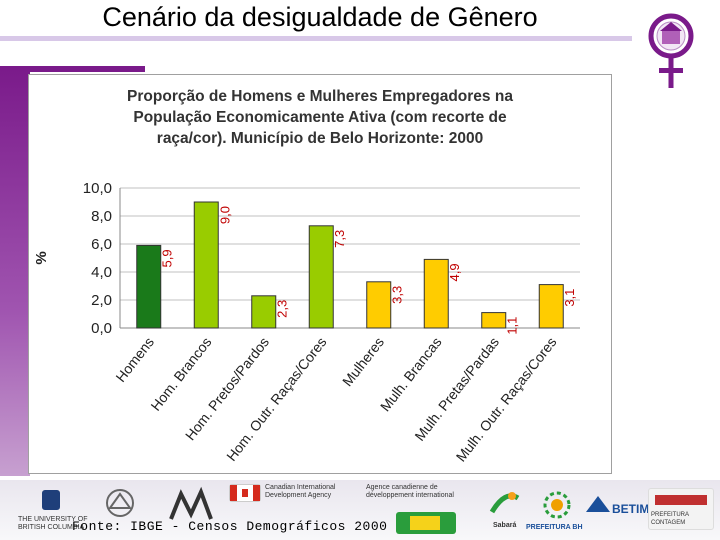 The height and width of the screenshot is (540, 720). I want to click on contagem-logo: PREFEITURA CONTAGEM, so click(681, 509).